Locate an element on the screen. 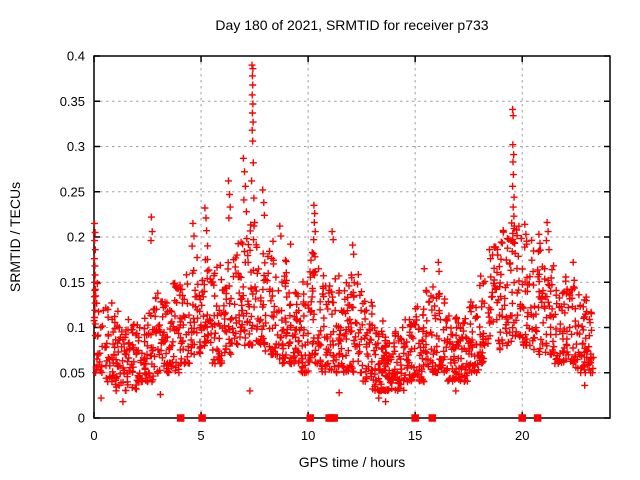 The height and width of the screenshot is (480, 640). x-tick-label: 15 is located at coordinates (415, 435).